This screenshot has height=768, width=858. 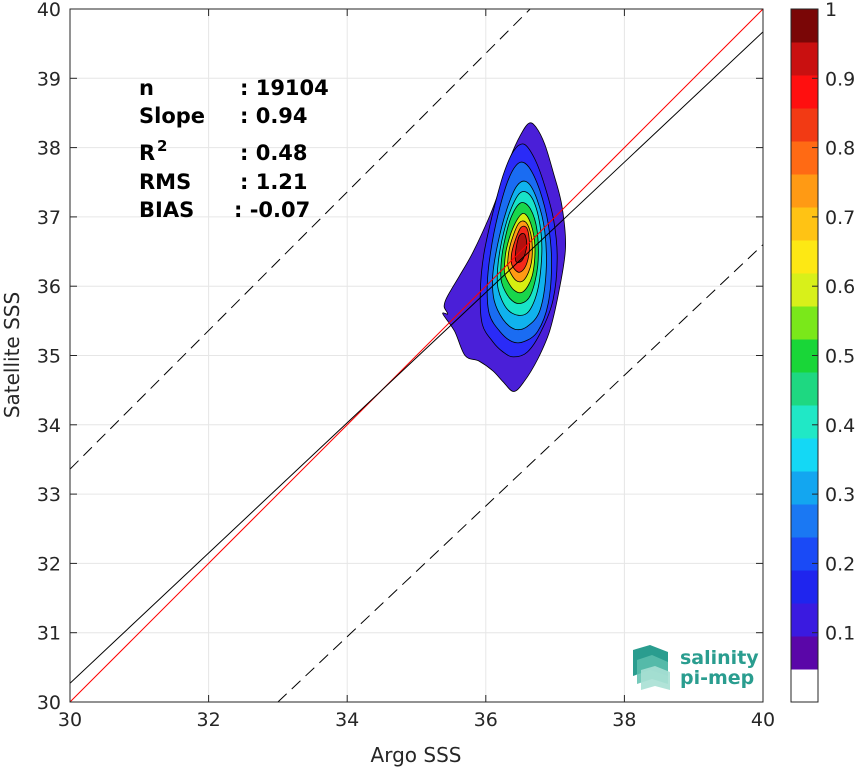 I want to click on y-tick-label: 35, so click(x=49, y=357).